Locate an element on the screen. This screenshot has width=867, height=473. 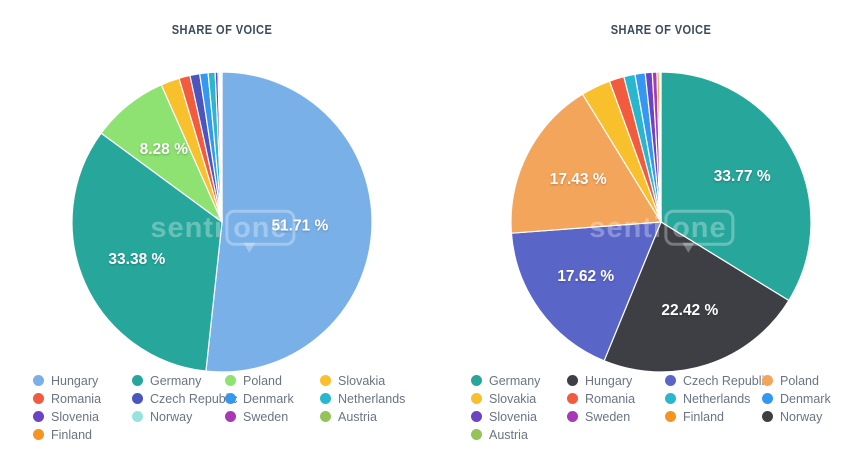
pie-slice-czech-republic is located at coordinates (586, 291).